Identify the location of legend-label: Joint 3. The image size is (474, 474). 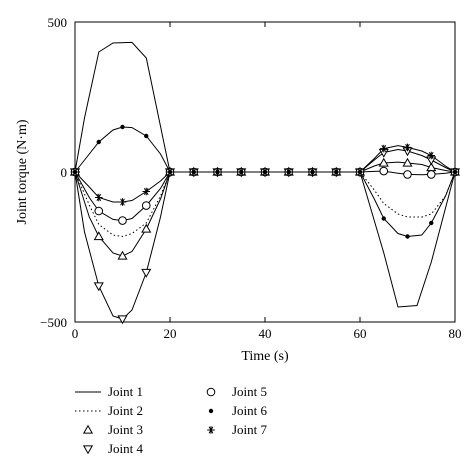
(125, 429).